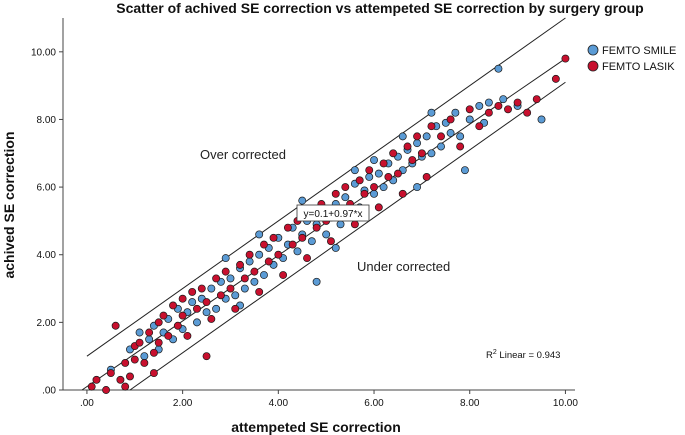 The width and height of the screenshot is (685, 435). What do you see at coordinates (403, 266) in the screenshot?
I see `under-corrected-label: Under corrected` at bounding box center [403, 266].